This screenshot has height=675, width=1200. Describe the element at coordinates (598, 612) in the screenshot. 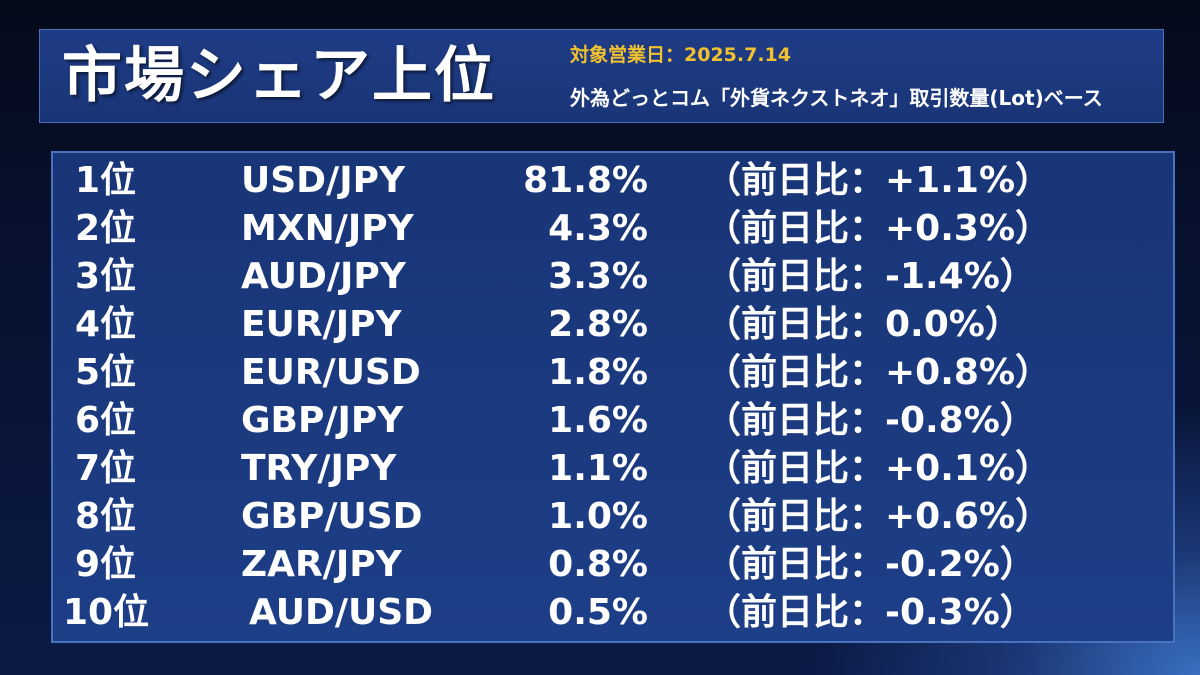

I see `market-share: 0.5%` at that location.